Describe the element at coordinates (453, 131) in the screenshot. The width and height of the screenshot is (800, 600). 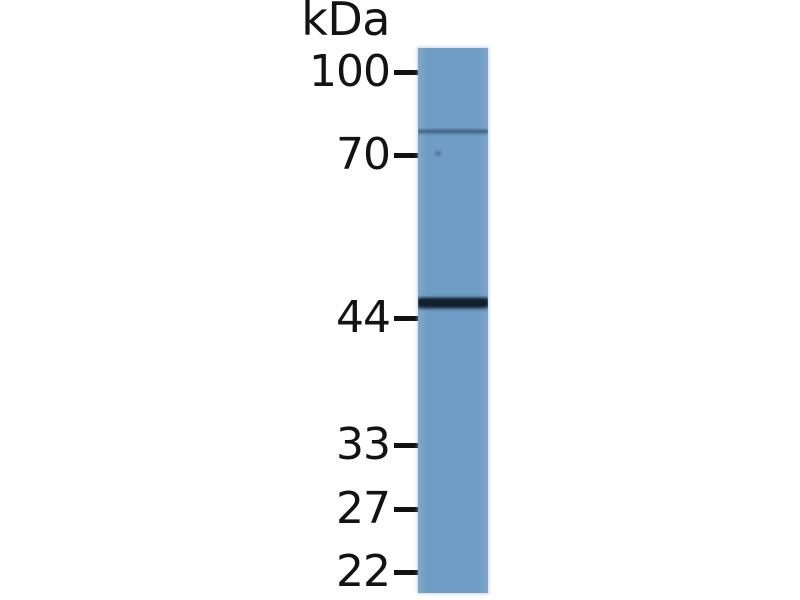
I see `blot-band-70kda` at that location.